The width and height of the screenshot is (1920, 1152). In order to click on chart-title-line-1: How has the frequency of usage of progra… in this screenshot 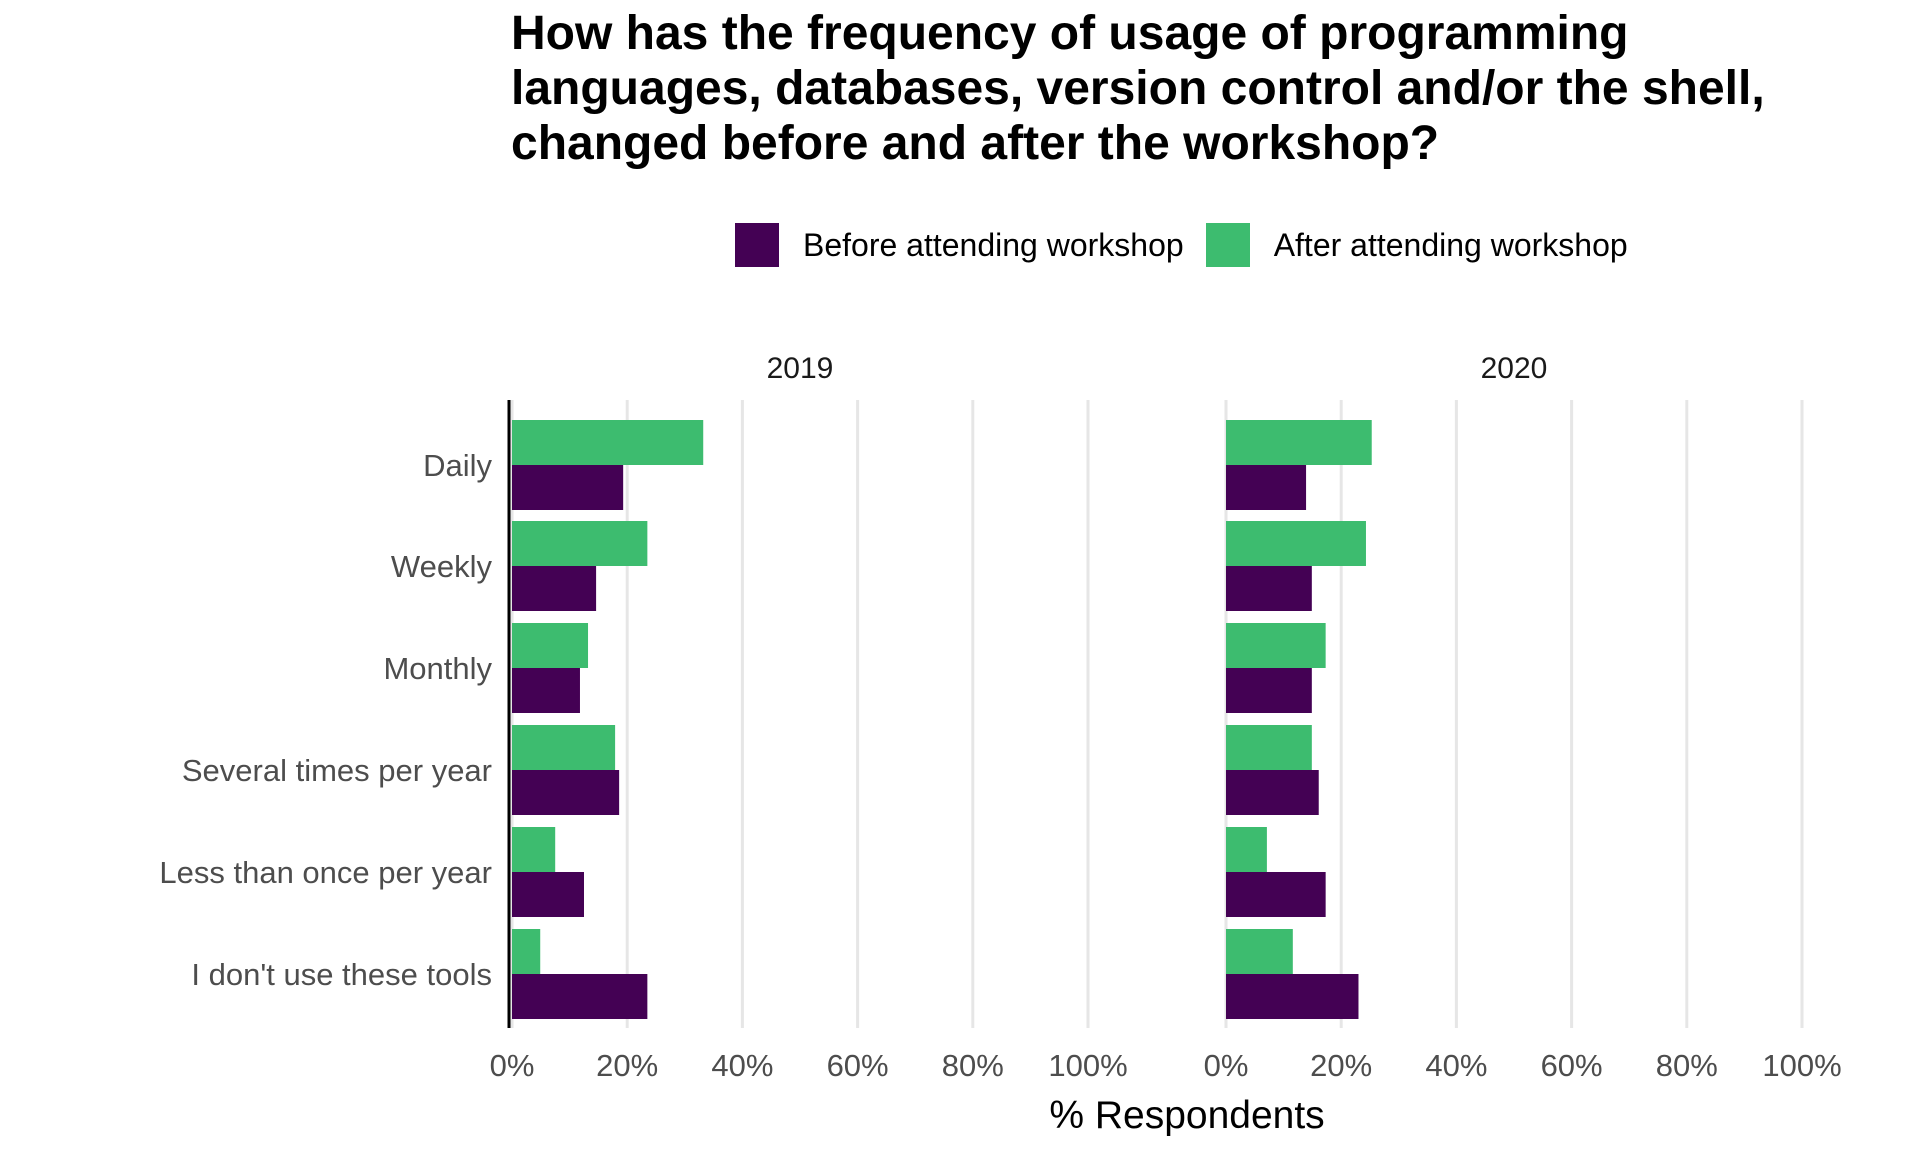, I will do `click(1070, 33)`.